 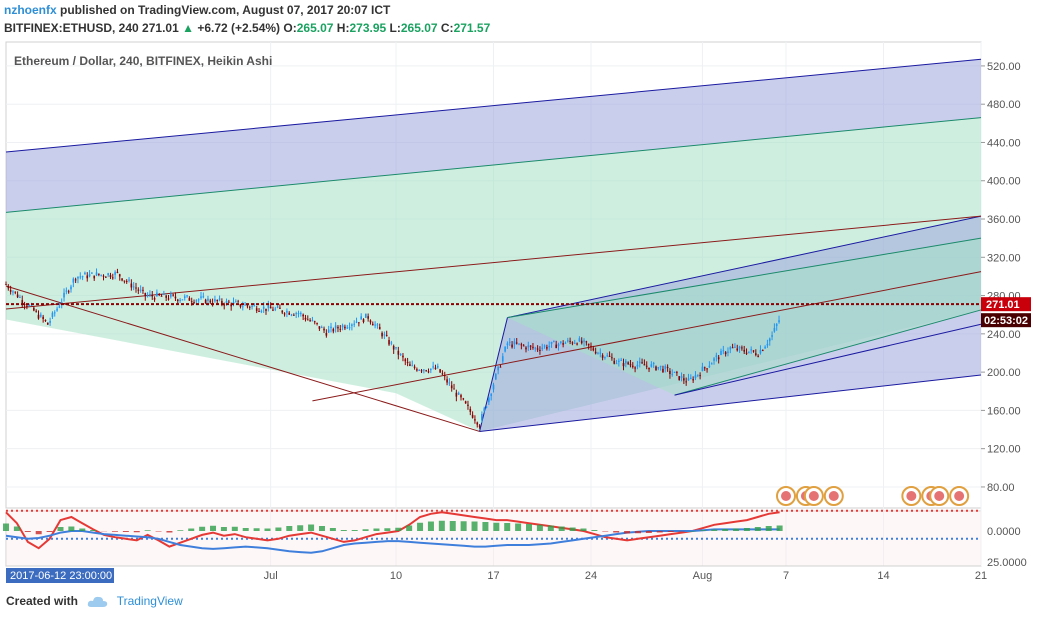 What do you see at coordinates (392, 530) in the screenshot?
I see `oscillator-red-line` at bounding box center [392, 530].